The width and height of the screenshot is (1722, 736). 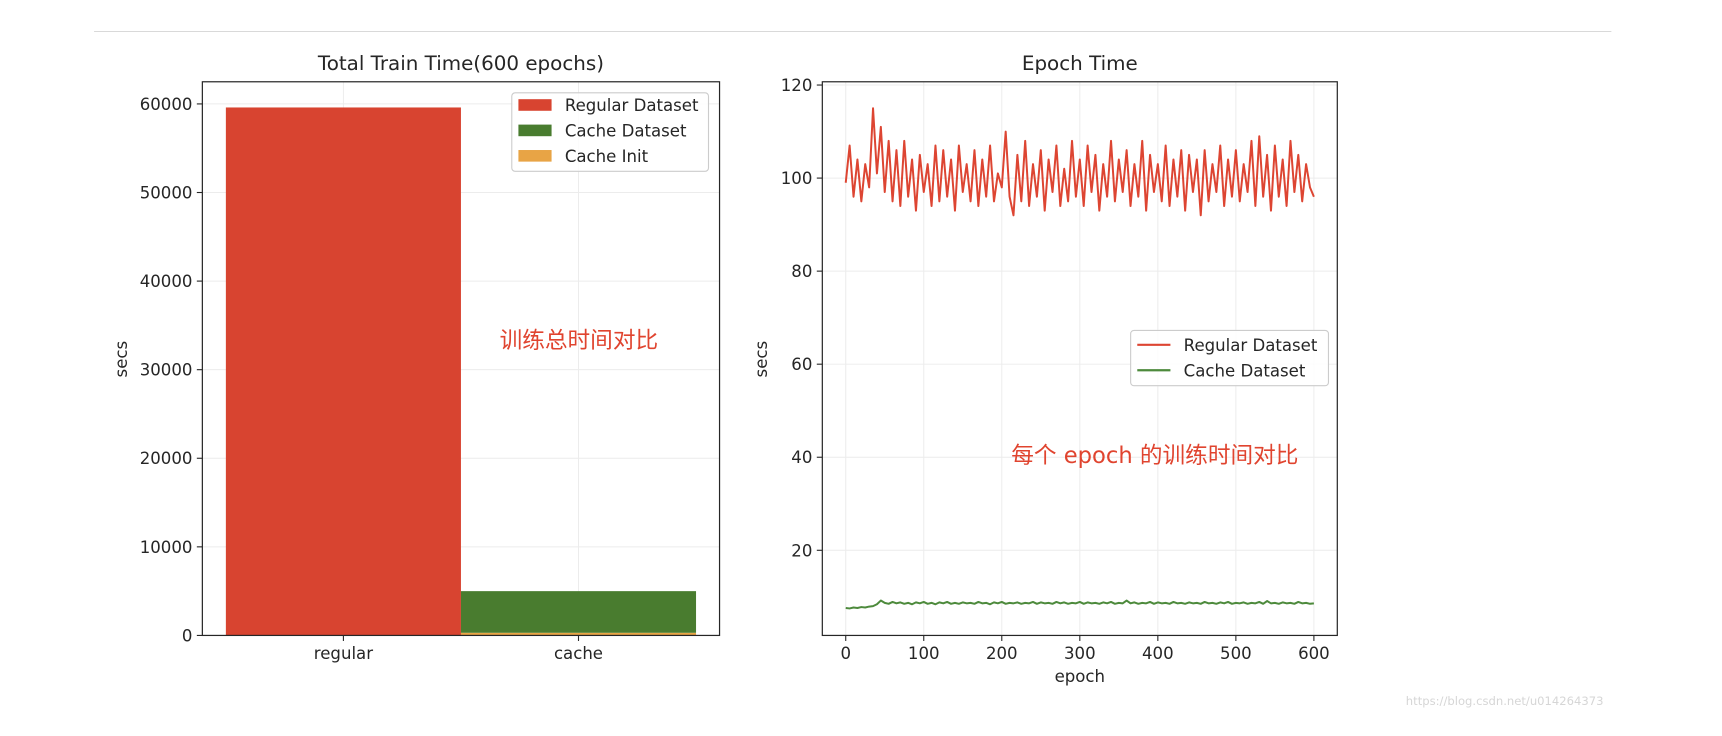 What do you see at coordinates (460, 63) in the screenshot?
I see `chart-title: Total Train Time(600 epochs)` at bounding box center [460, 63].